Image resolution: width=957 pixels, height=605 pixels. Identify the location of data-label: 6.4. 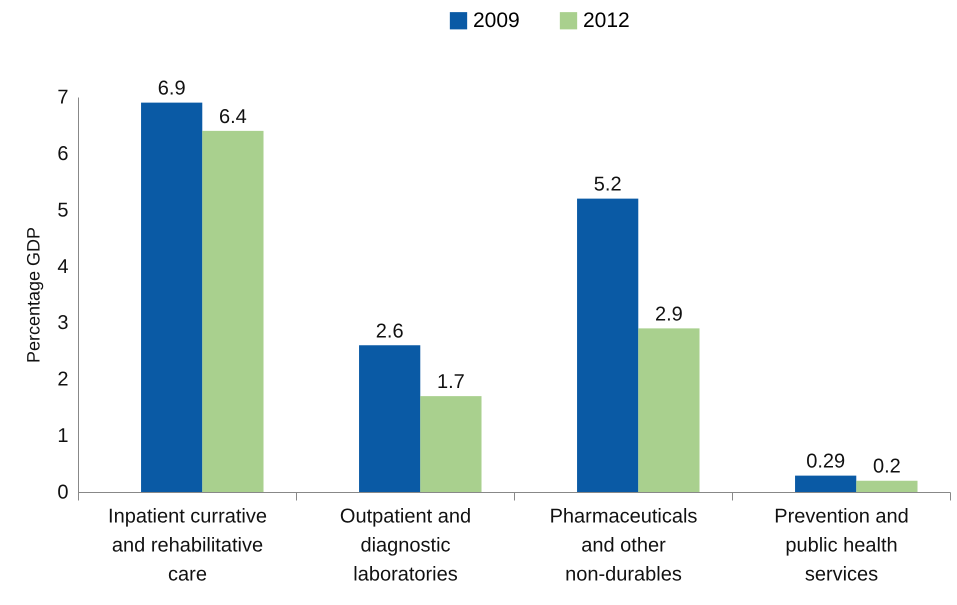
(232, 117).